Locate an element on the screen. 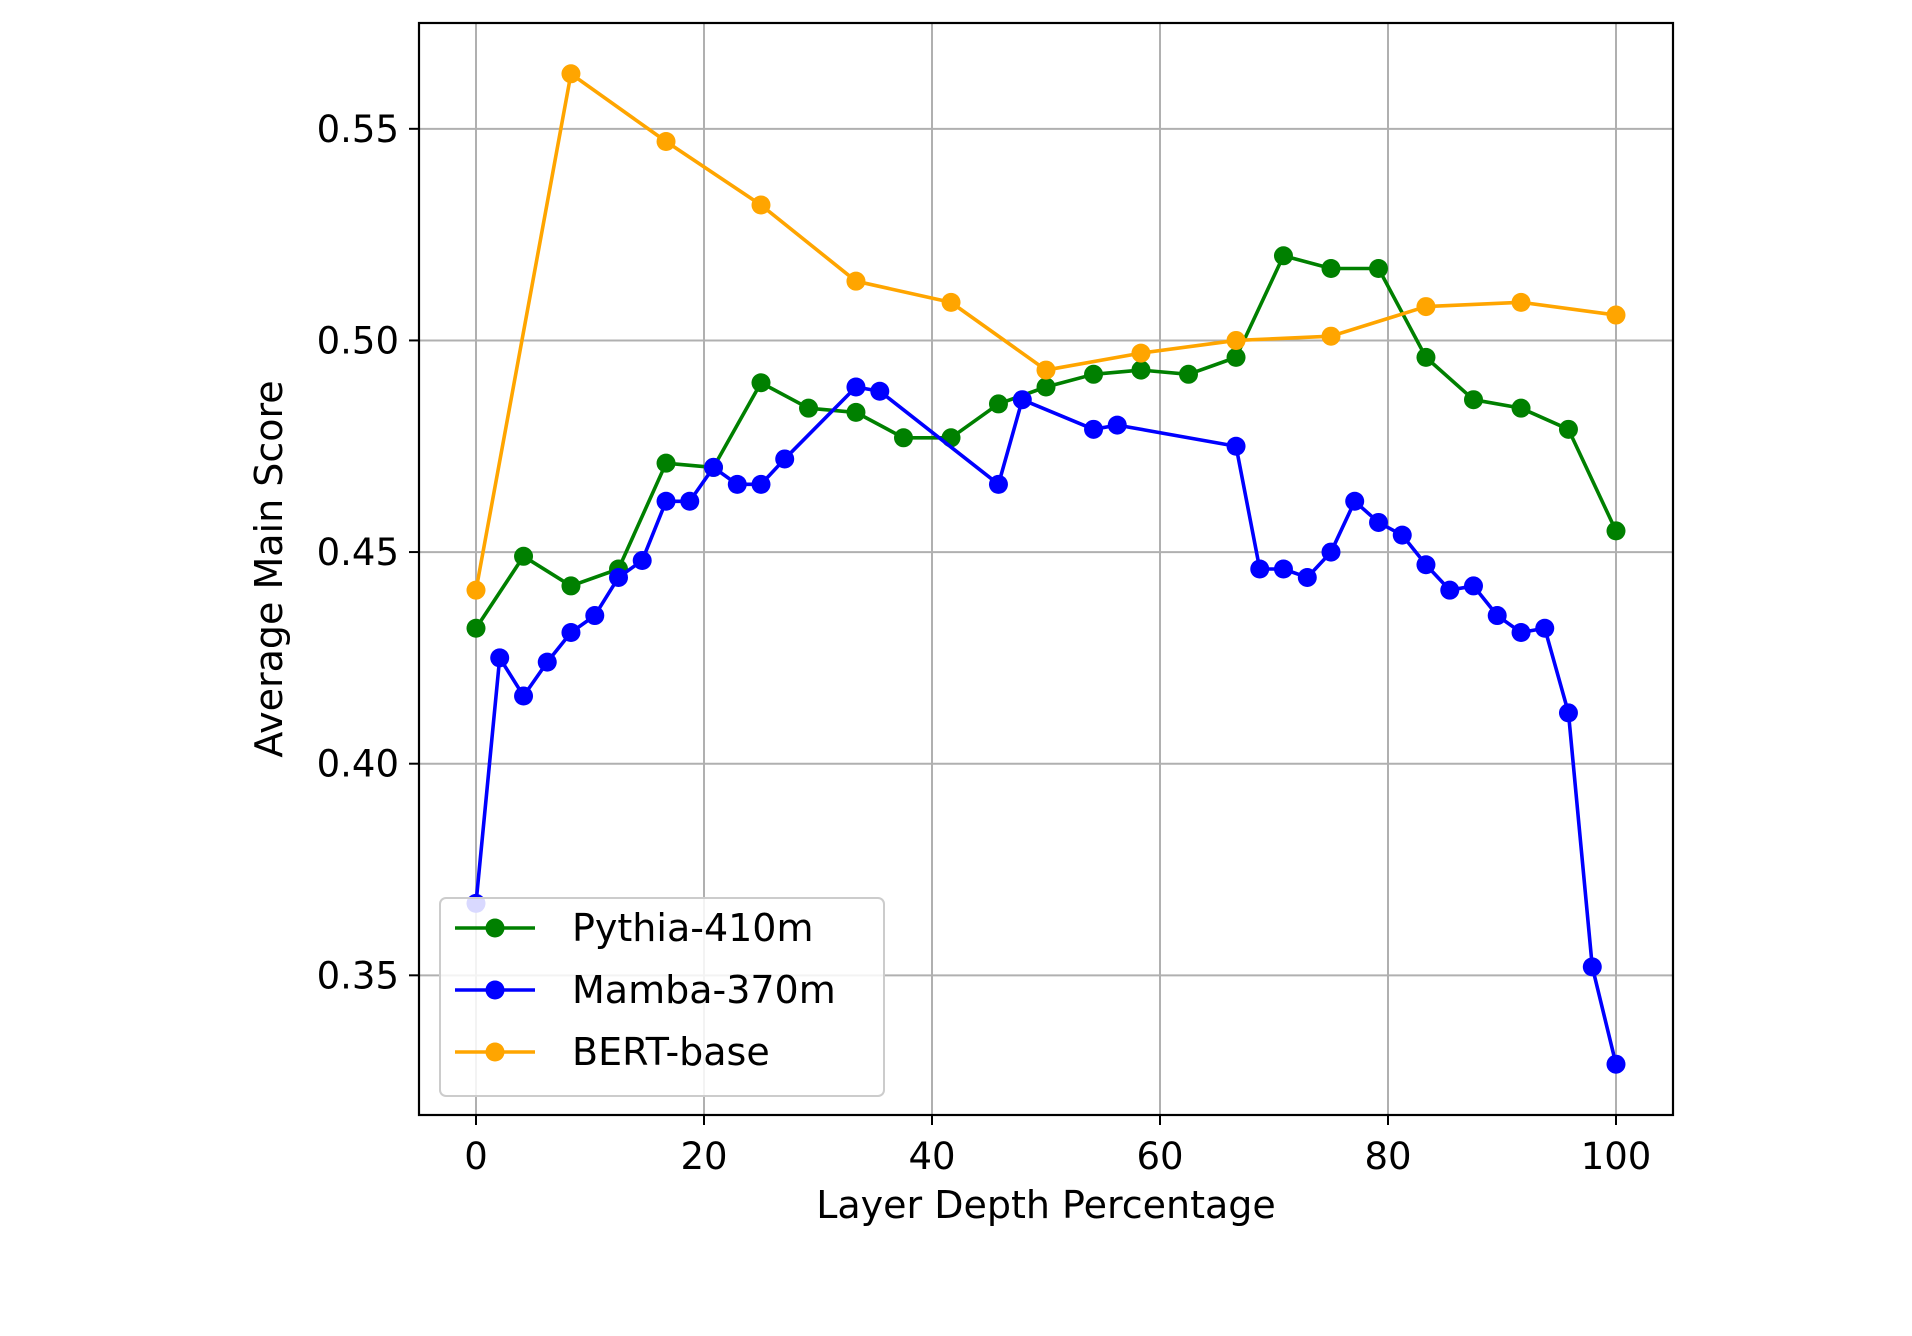 The height and width of the screenshot is (1336, 1912). x-tick-label: 0 is located at coordinates (476, 1156).